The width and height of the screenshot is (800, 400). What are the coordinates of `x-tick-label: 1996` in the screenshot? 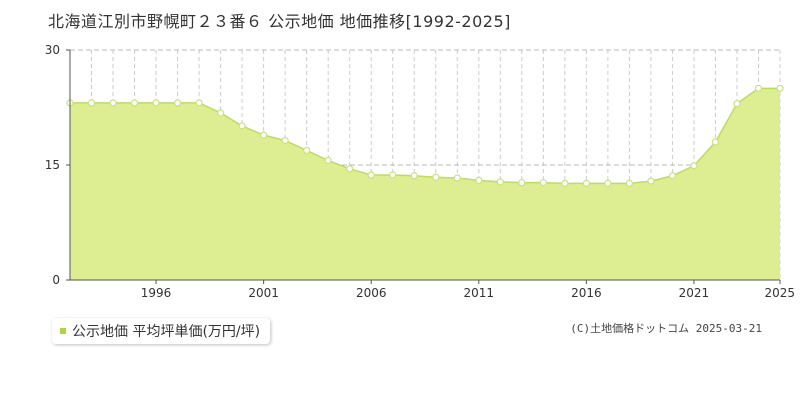 It's located at (156, 293).